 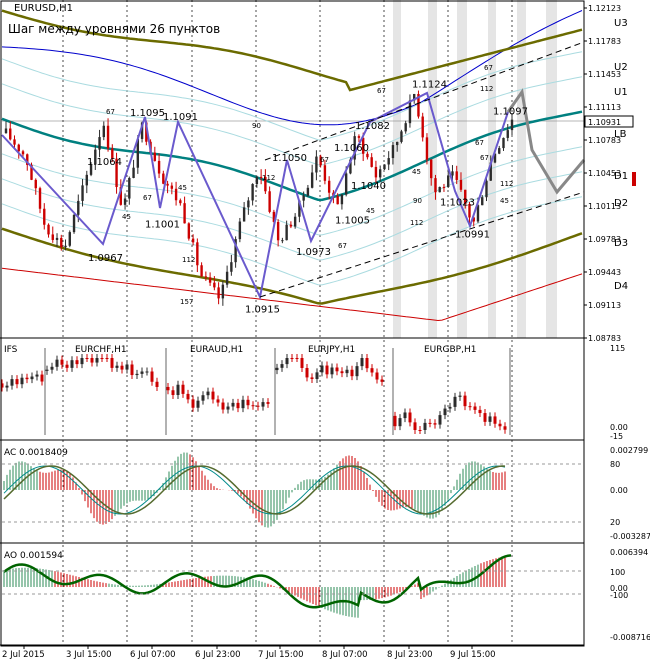 I want to click on ifs-pair-label: EURCHF,H1, so click(x=101, y=350).